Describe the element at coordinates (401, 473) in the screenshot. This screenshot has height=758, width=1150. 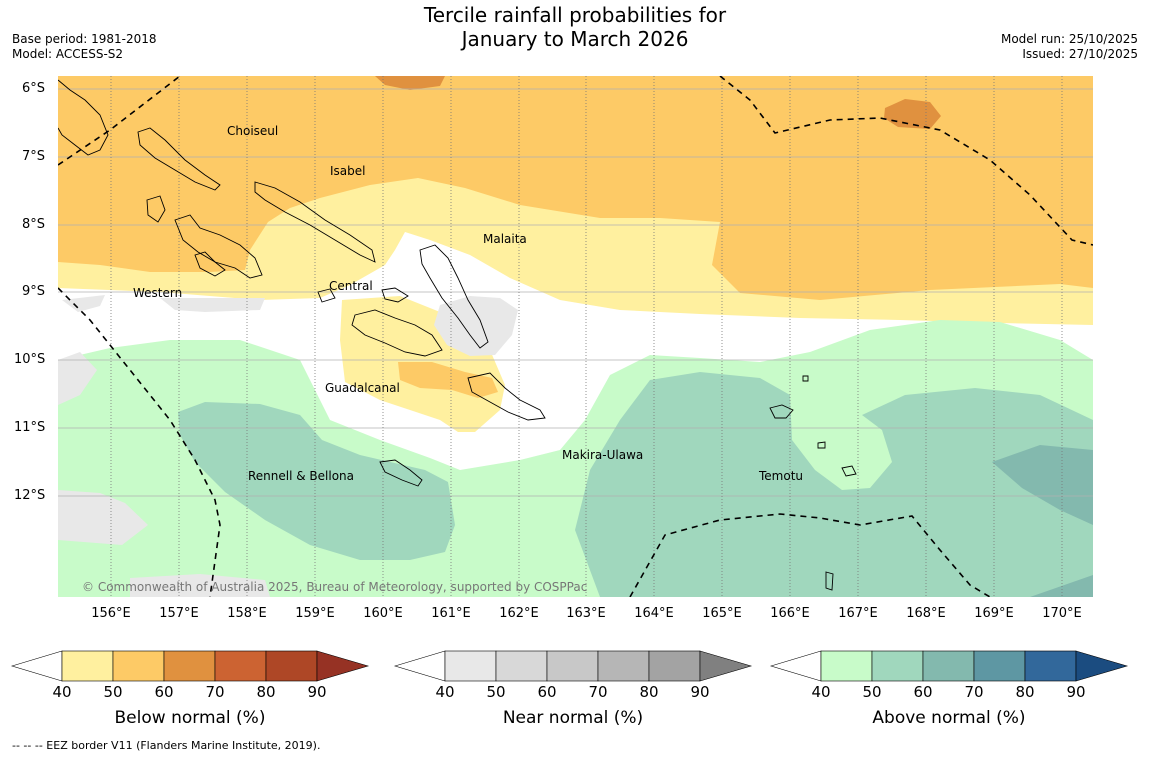
I see `island-rennell` at that location.